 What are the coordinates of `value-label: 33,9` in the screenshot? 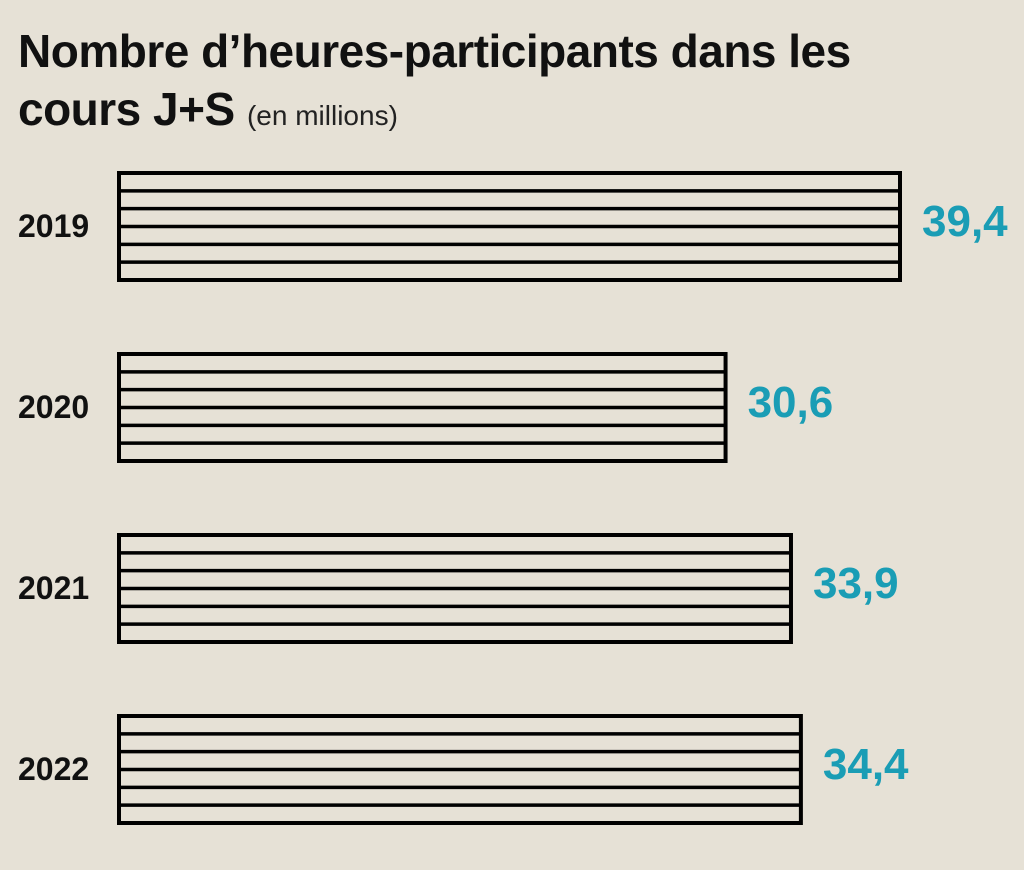 It's located at (856, 583).